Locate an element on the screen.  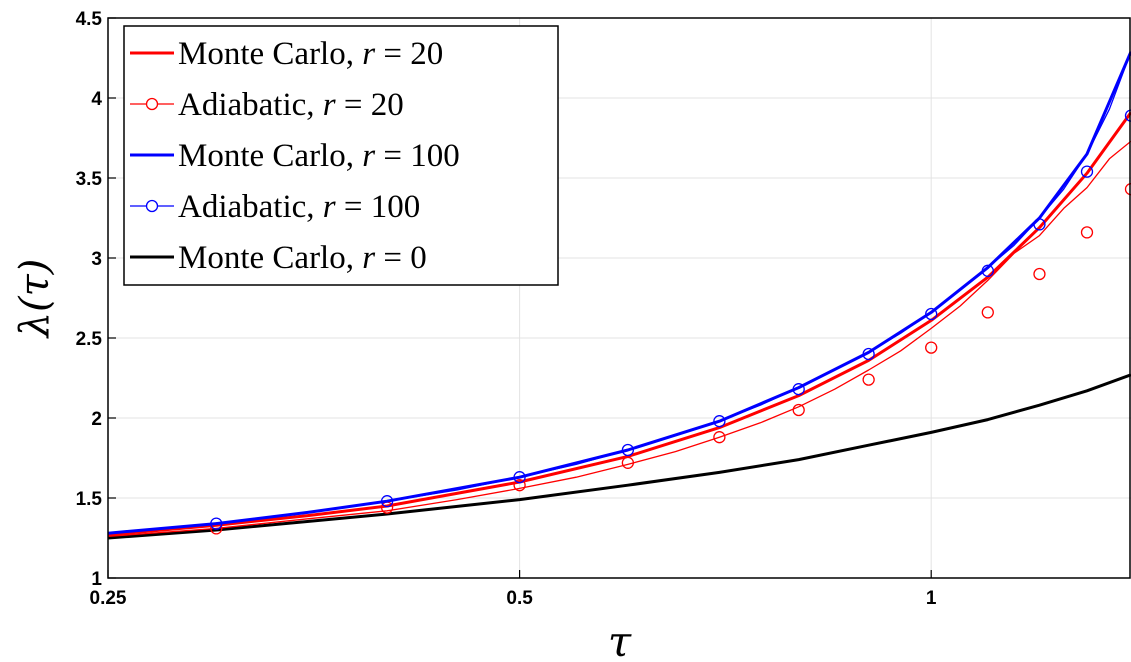
legend-label: Monte Carlo, r = 20 is located at coordinates (310, 54).